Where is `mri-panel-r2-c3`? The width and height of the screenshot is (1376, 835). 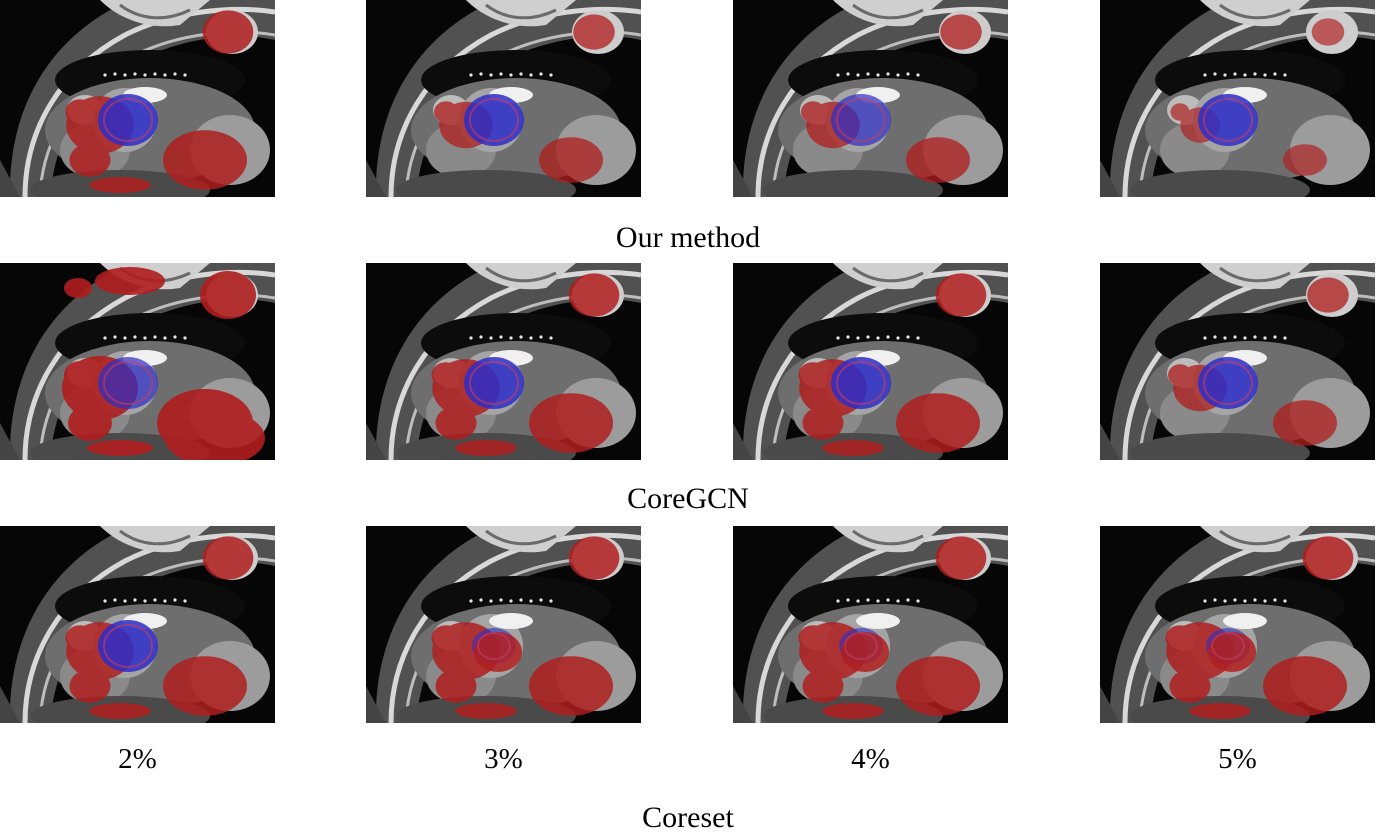
mri-panel-r2-c3 is located at coordinates (870, 361).